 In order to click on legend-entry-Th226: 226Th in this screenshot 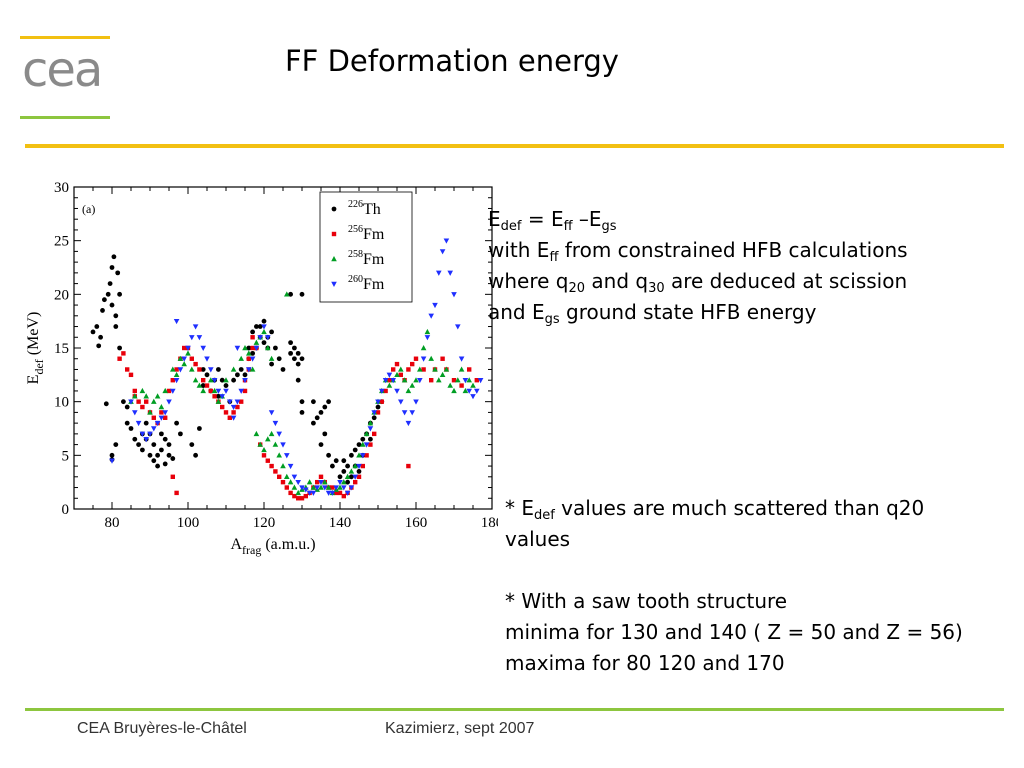, I will do `click(364, 208)`.